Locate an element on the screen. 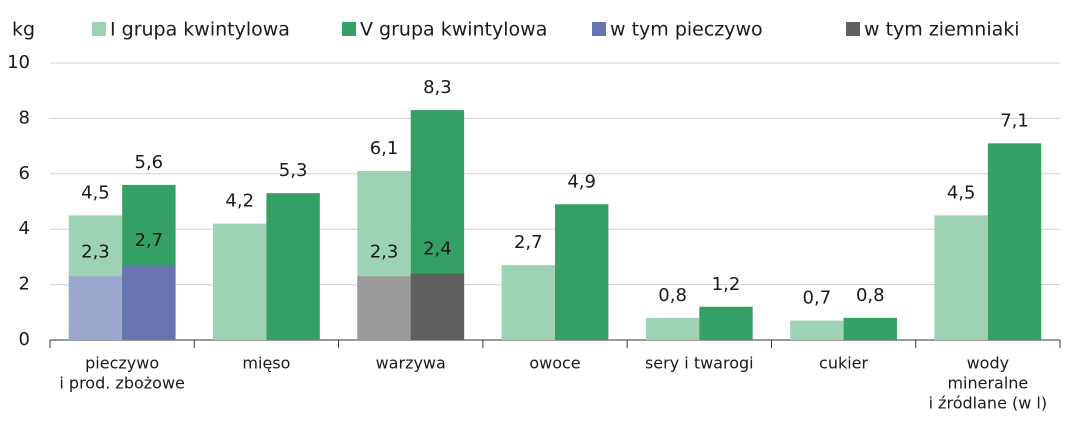 The width and height of the screenshot is (1065, 423). value-label: 5,6 is located at coordinates (149, 162).